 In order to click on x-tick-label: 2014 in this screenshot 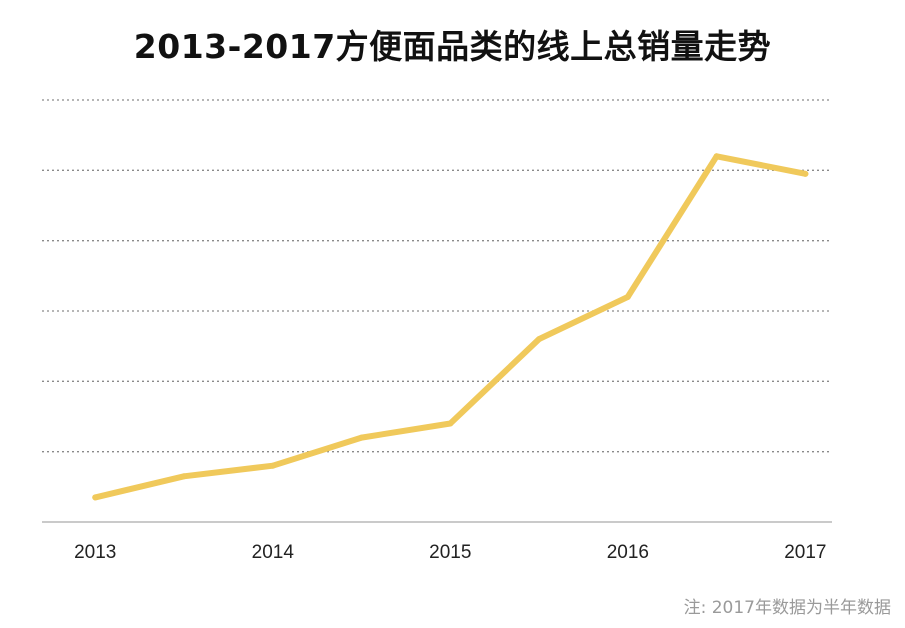, I will do `click(273, 552)`.